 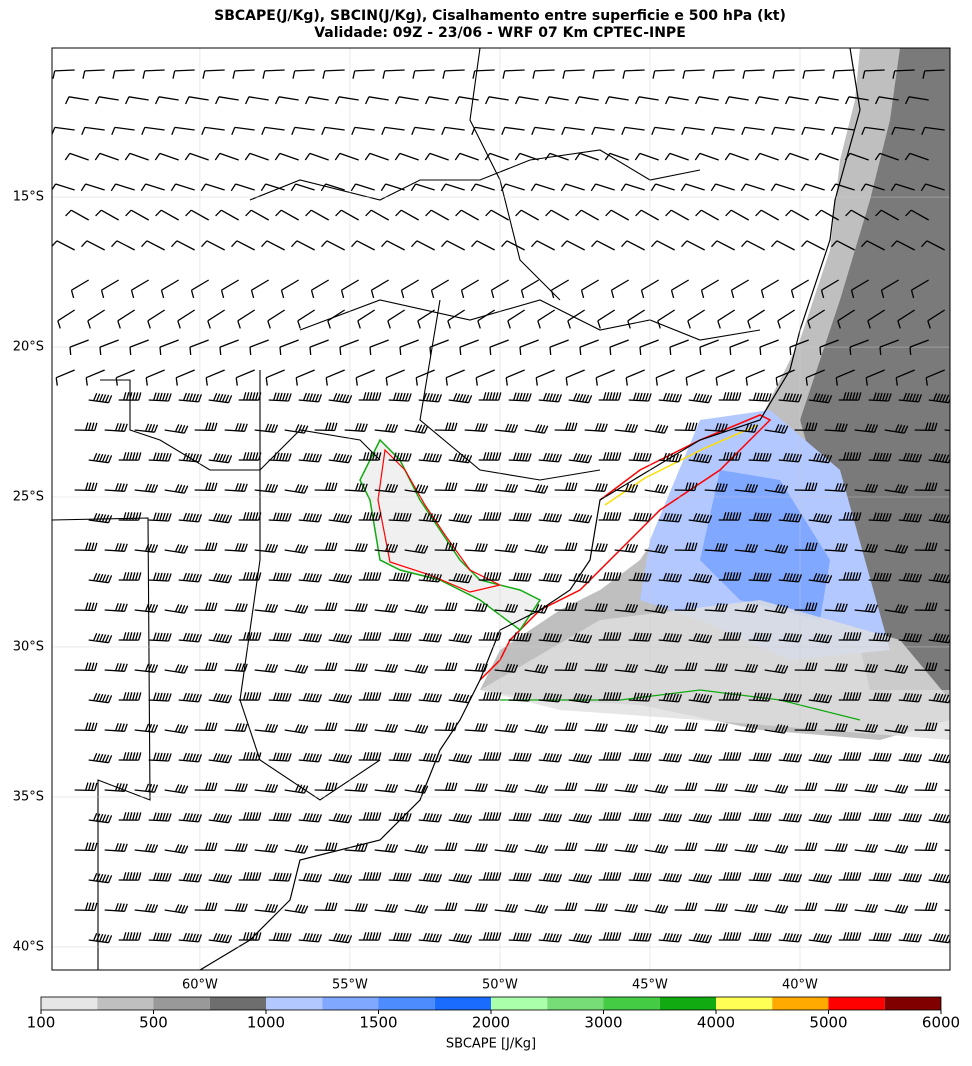 I want to click on colorbar-segment, so click(x=575, y=1003).